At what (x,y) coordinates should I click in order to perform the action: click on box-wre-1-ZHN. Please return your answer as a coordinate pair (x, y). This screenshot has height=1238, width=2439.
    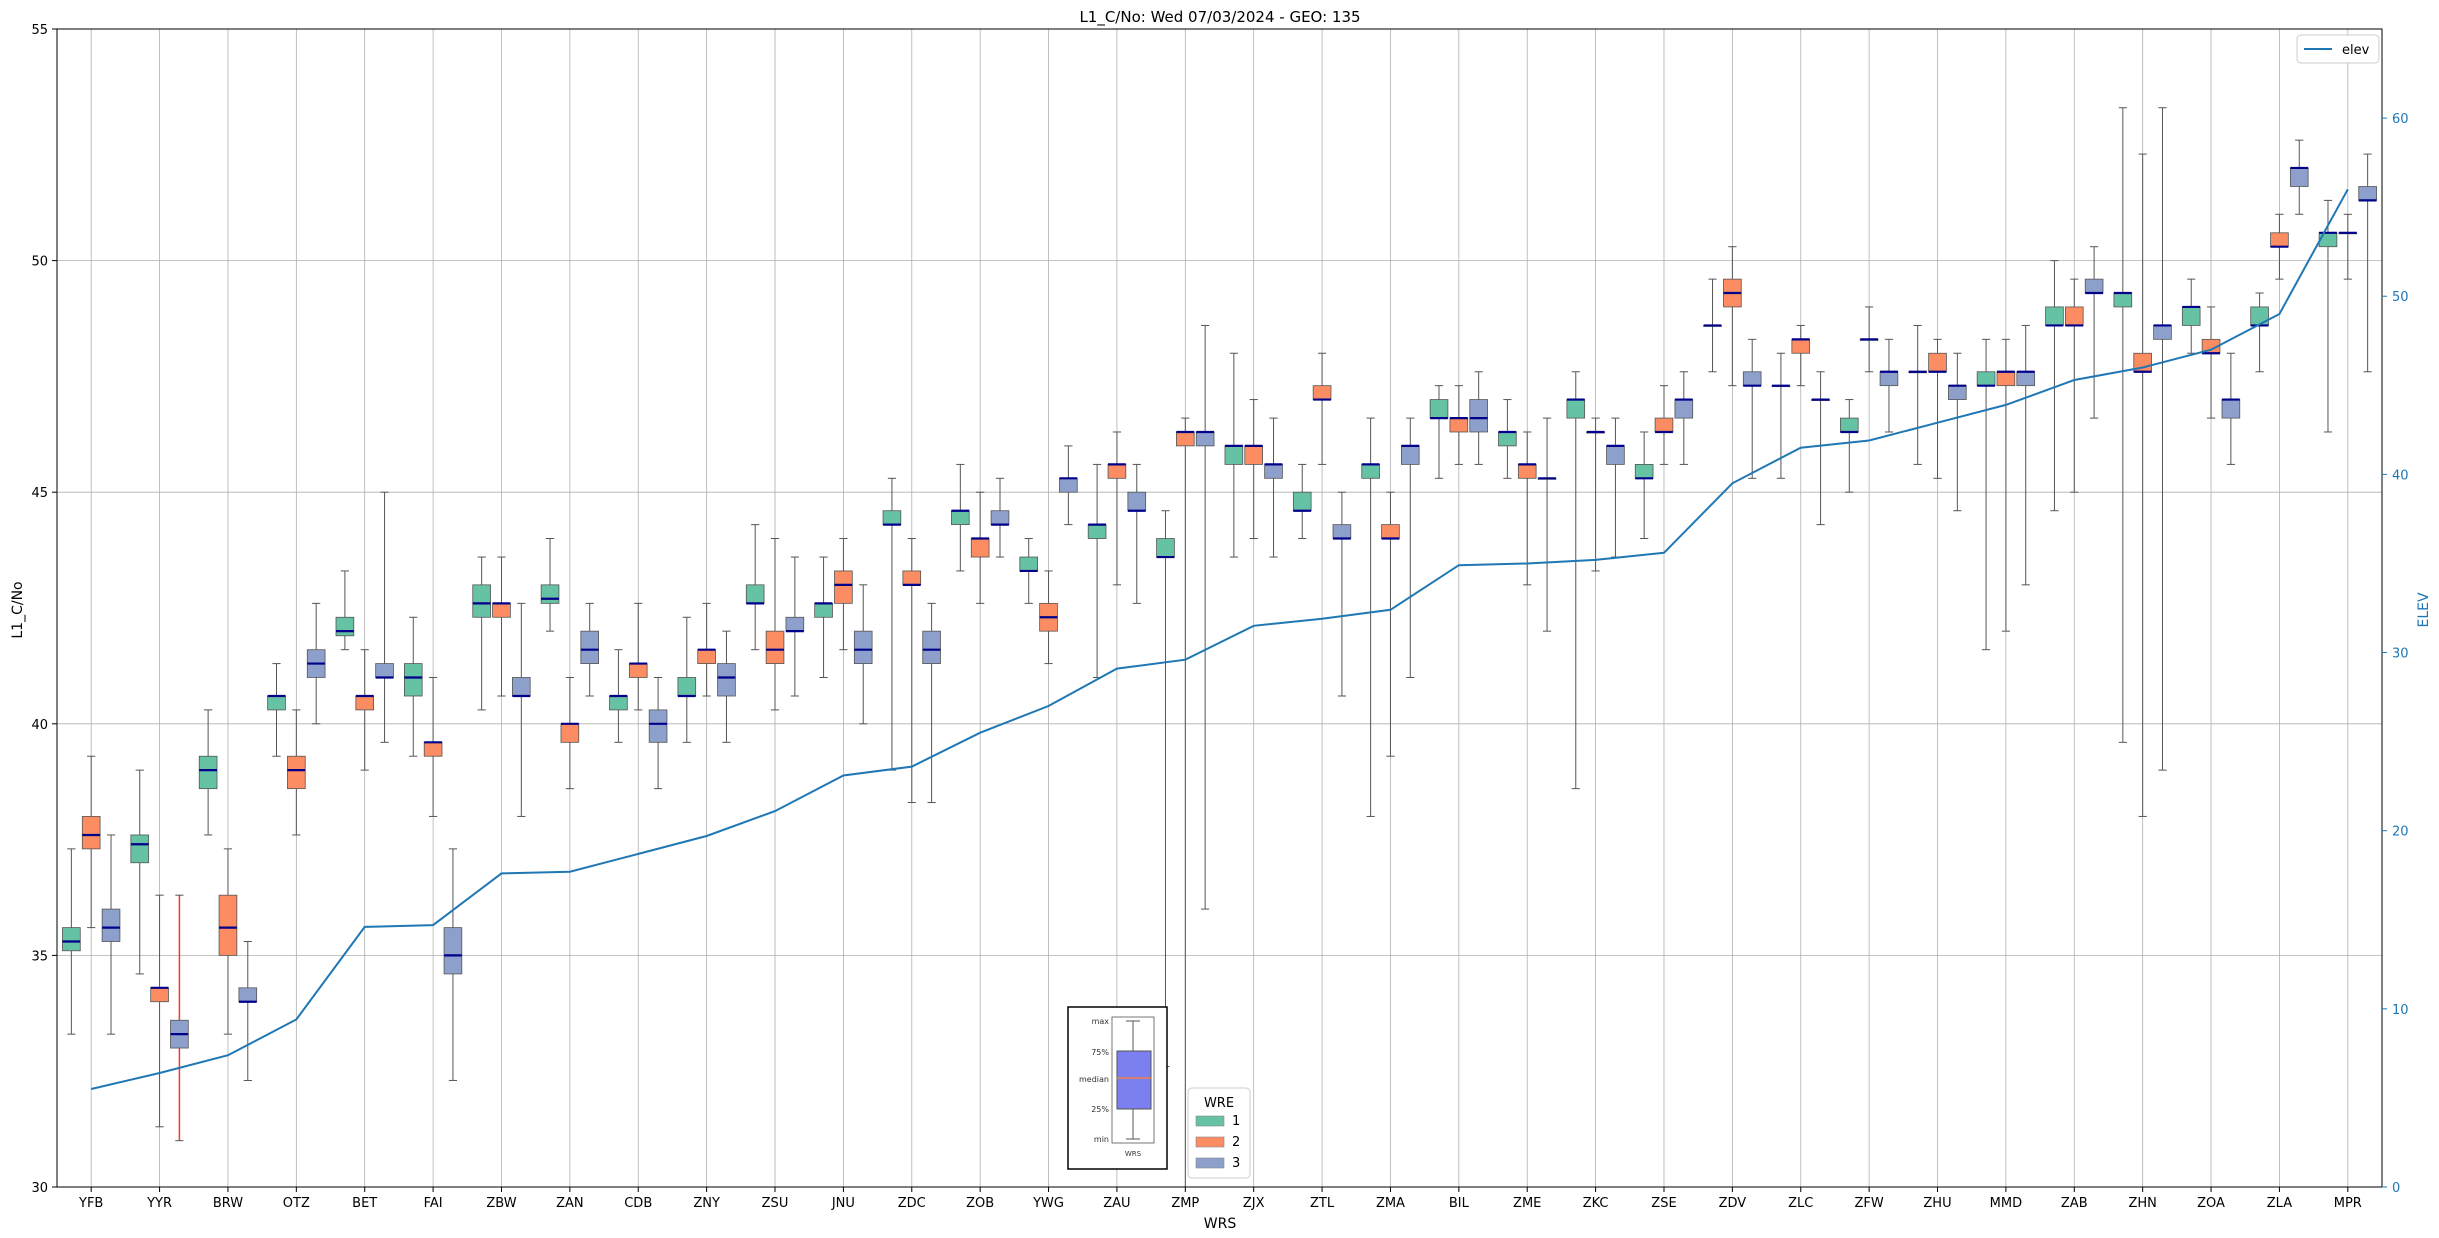
    Looking at the image, I should click on (2123, 300).